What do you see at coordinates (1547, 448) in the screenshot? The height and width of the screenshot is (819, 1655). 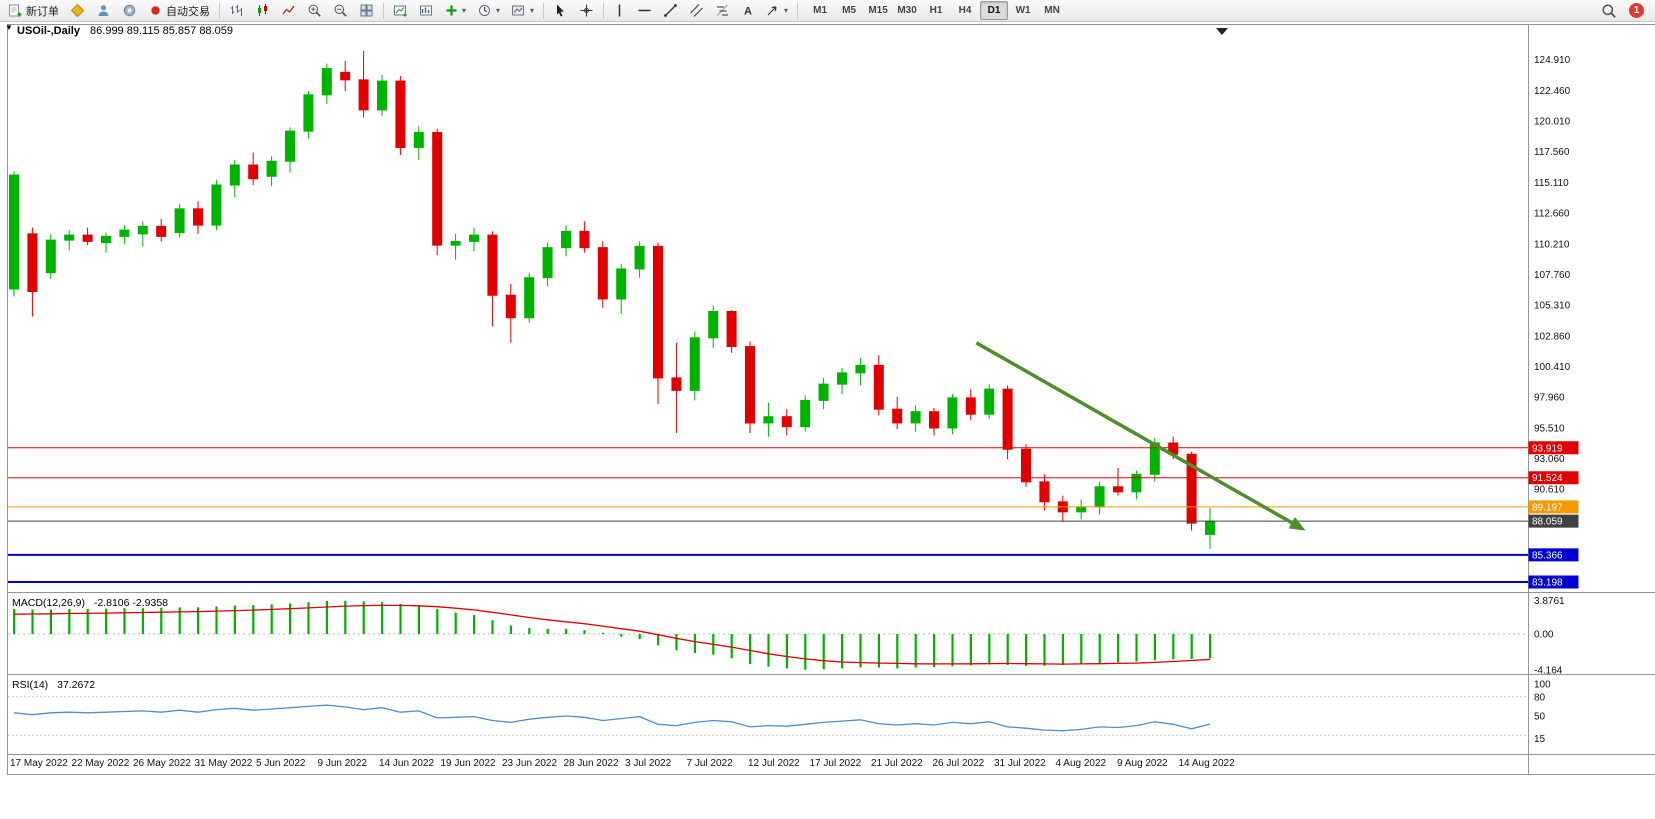 I see `price-tag-label: 93.919` at bounding box center [1547, 448].